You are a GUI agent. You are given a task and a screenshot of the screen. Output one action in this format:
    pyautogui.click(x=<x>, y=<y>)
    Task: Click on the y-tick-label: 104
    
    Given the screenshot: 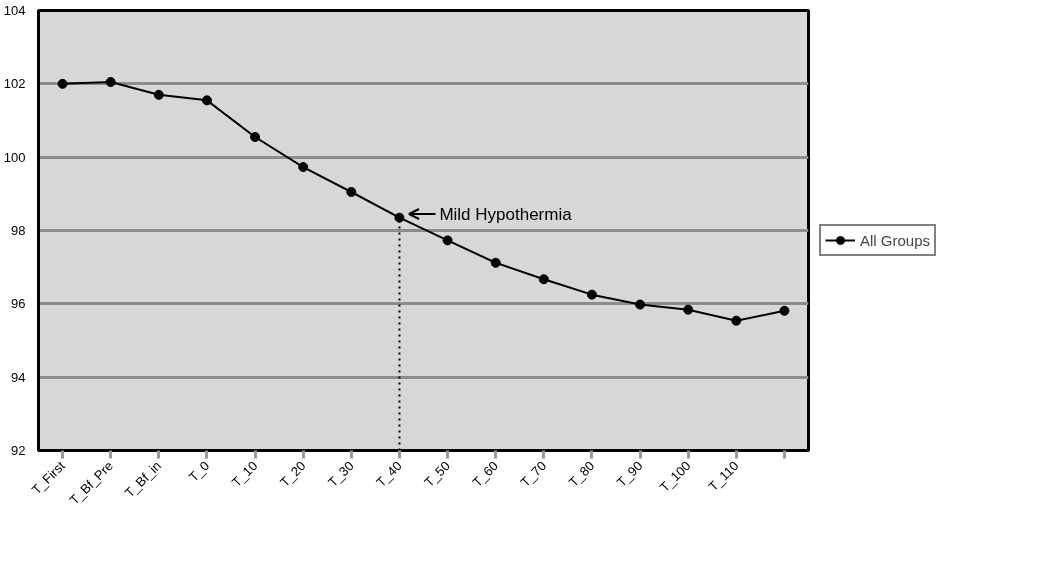 What is the action you would take?
    pyautogui.click(x=14, y=10)
    